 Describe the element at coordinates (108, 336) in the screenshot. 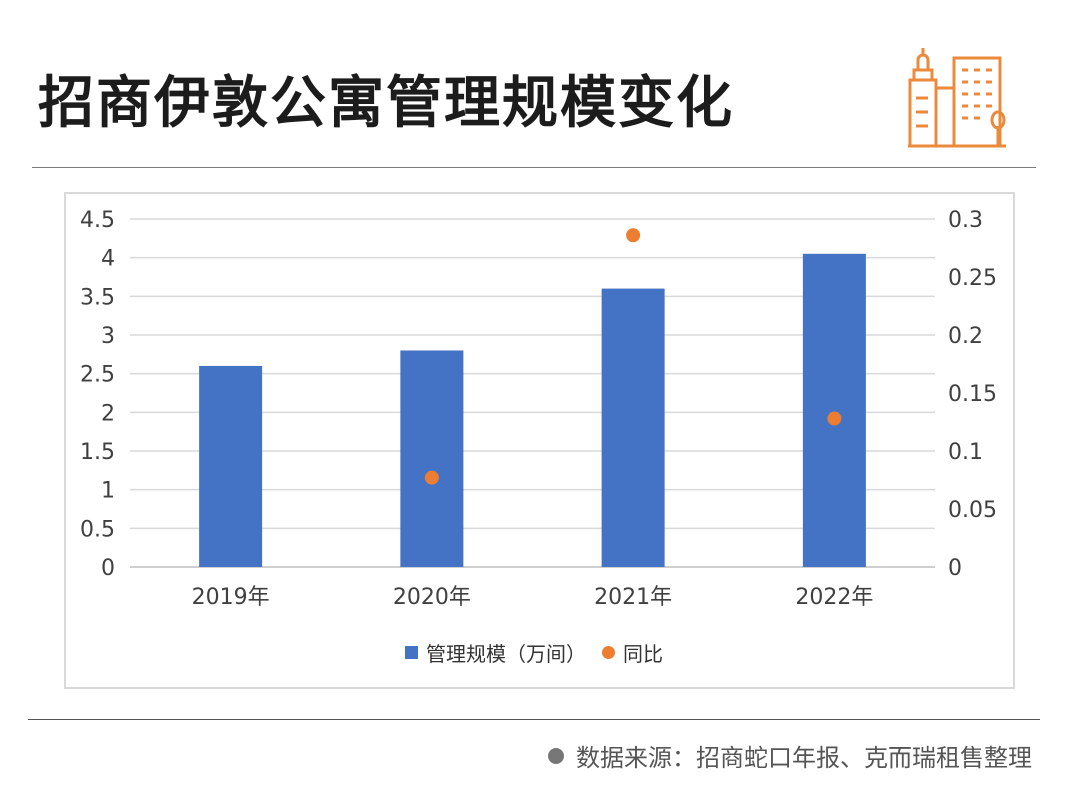

I see `y-left-tick-label: 3` at that location.